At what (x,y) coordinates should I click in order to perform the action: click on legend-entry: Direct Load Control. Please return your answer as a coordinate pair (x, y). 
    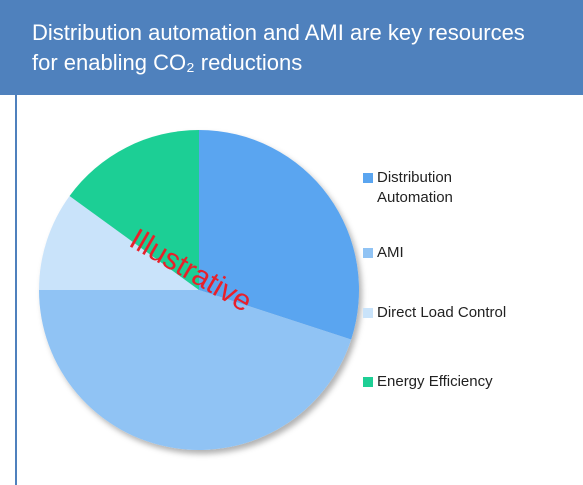
    Looking at the image, I should click on (437, 313).